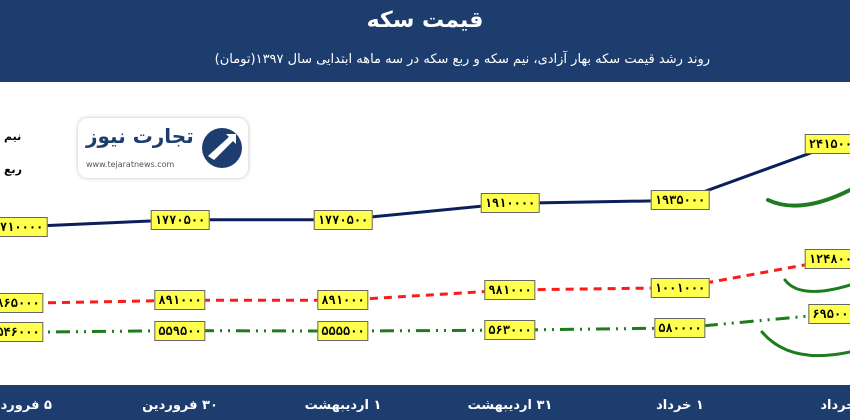 Image resolution: width=850 pixels, height=420 pixels. What do you see at coordinates (140, 136) in the screenshot?
I see `logo-wordmark: تجارت نیوز` at bounding box center [140, 136].